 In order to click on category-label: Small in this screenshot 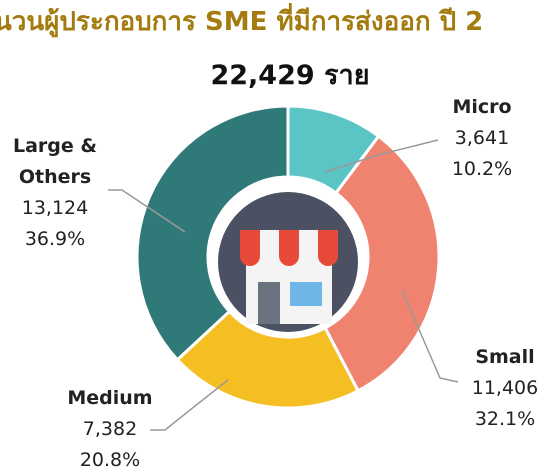, I will do `click(505, 357)`.